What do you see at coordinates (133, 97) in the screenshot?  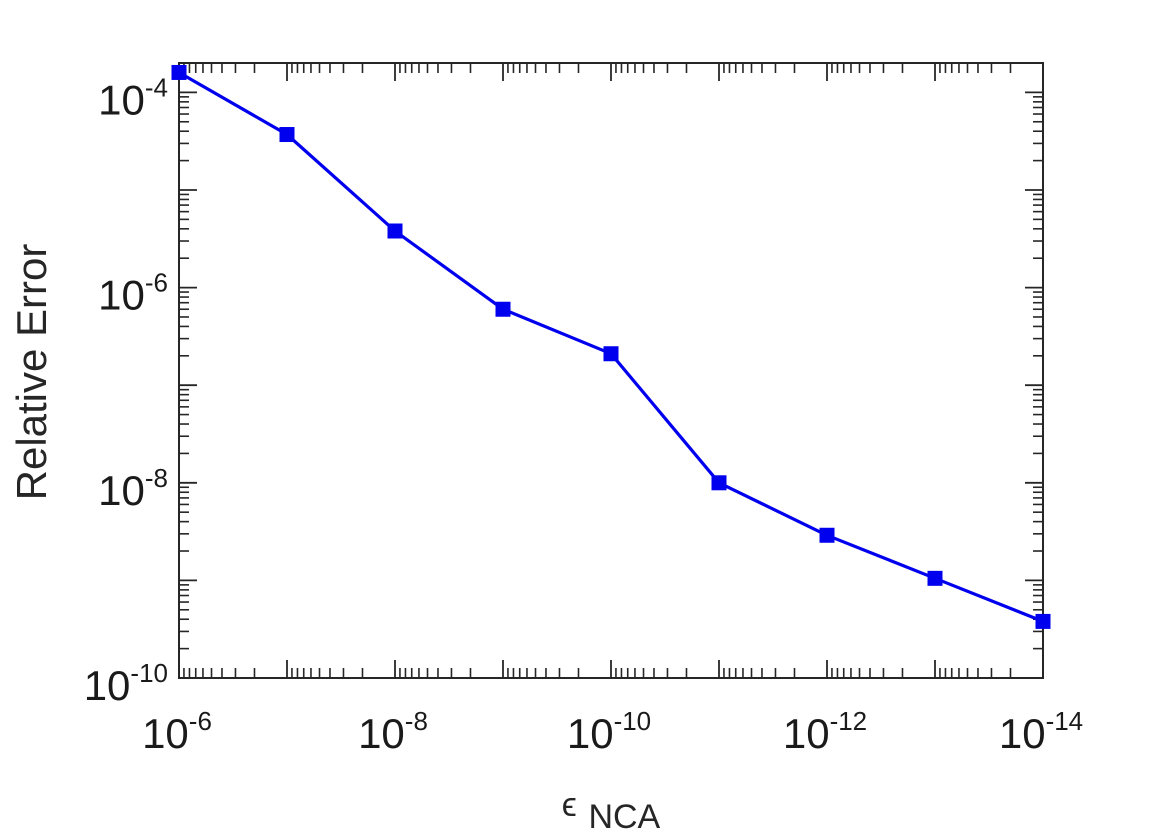 I see `y-tick-label: 10⁻⁴` at bounding box center [133, 97].